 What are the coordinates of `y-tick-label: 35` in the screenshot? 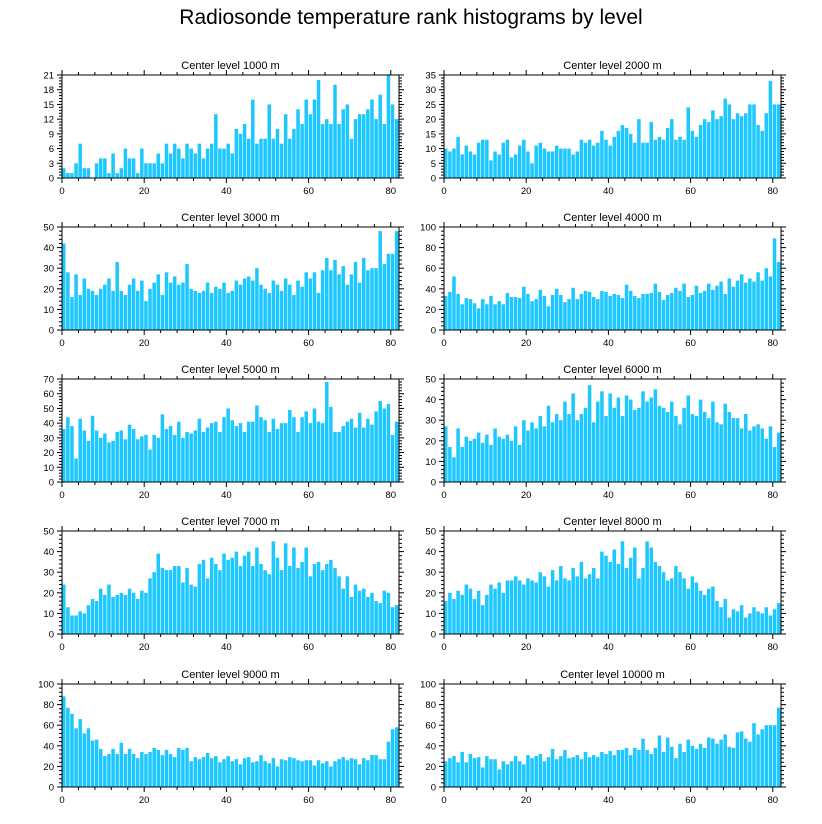 It's located at (430, 76).